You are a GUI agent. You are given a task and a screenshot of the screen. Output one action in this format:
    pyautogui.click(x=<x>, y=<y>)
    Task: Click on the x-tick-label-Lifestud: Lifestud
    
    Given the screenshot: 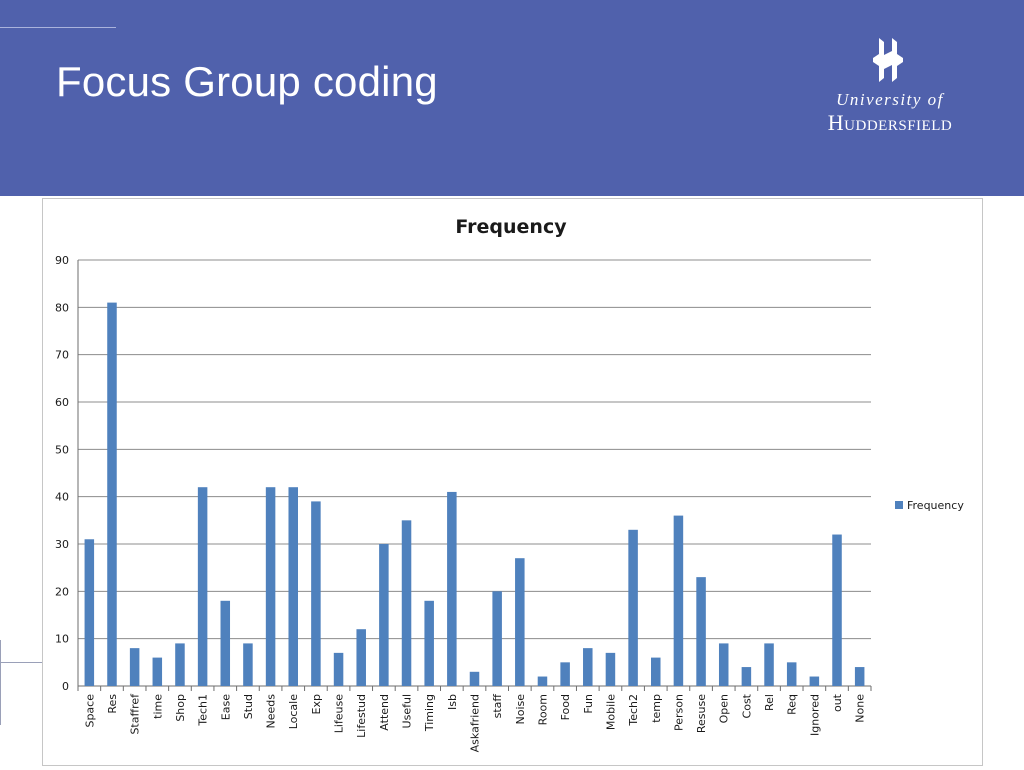 What is the action you would take?
    pyautogui.click(x=361, y=716)
    